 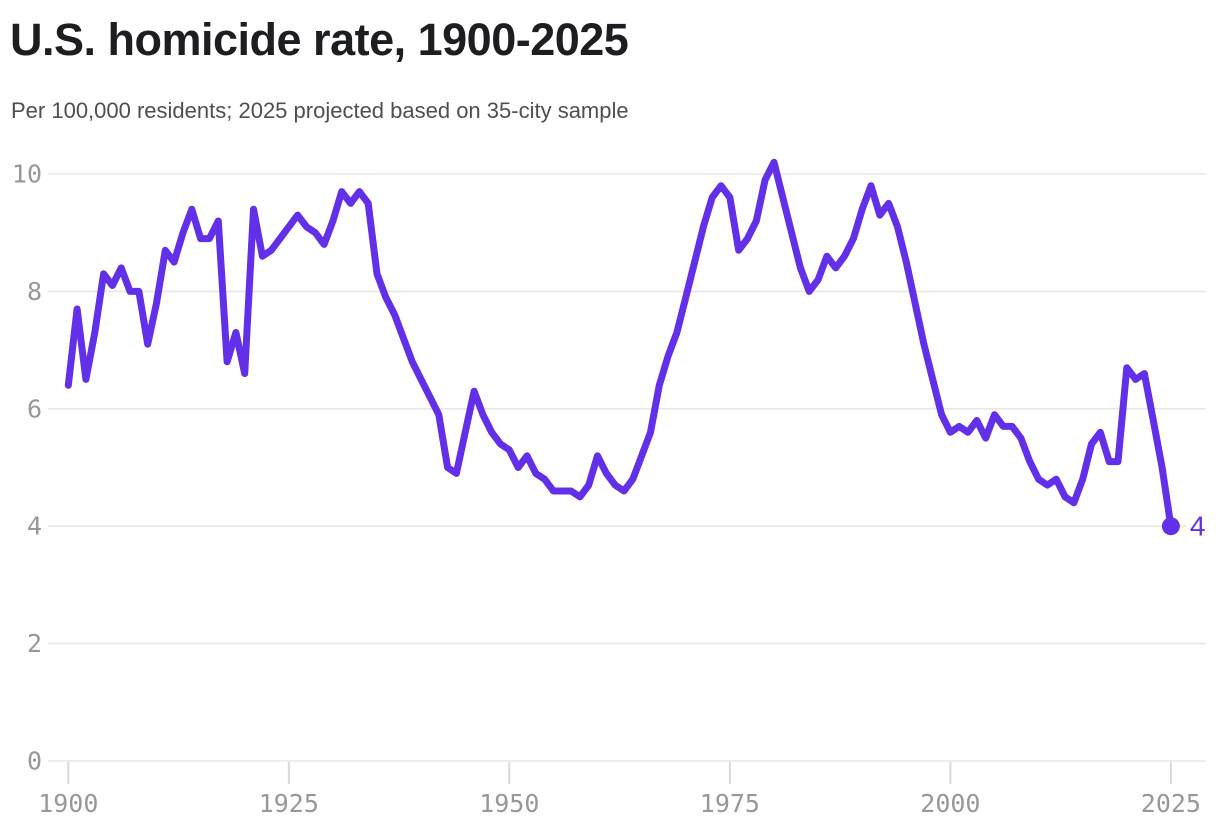 What do you see at coordinates (34, 761) in the screenshot?
I see `y-axis-tick-label: 0` at bounding box center [34, 761].